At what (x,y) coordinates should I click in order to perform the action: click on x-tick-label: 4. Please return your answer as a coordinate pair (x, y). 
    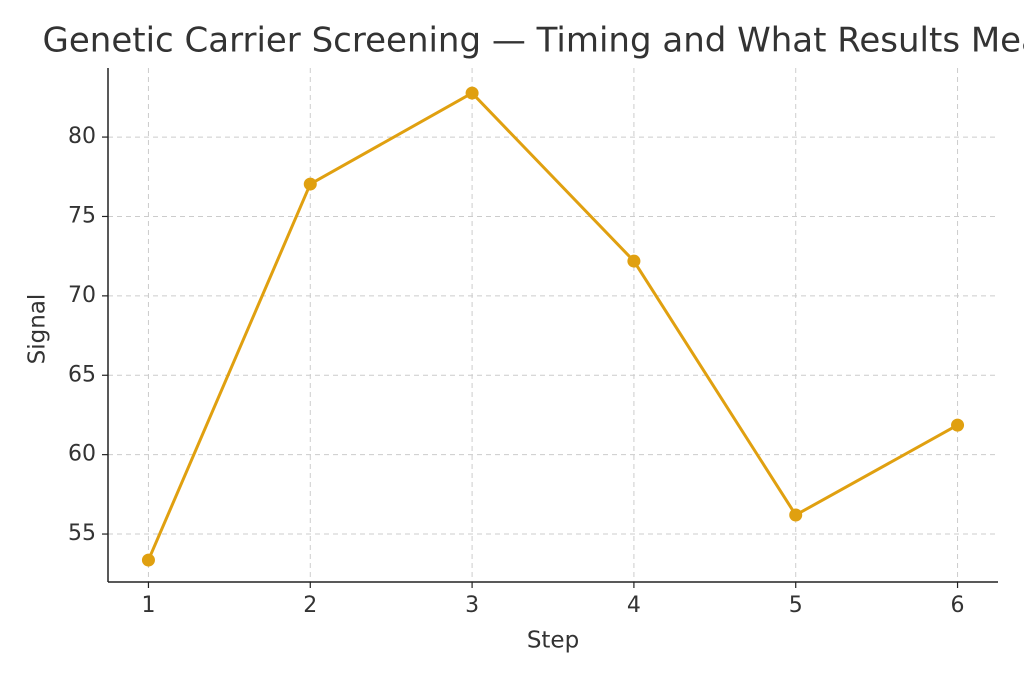
    Looking at the image, I should click on (634, 605).